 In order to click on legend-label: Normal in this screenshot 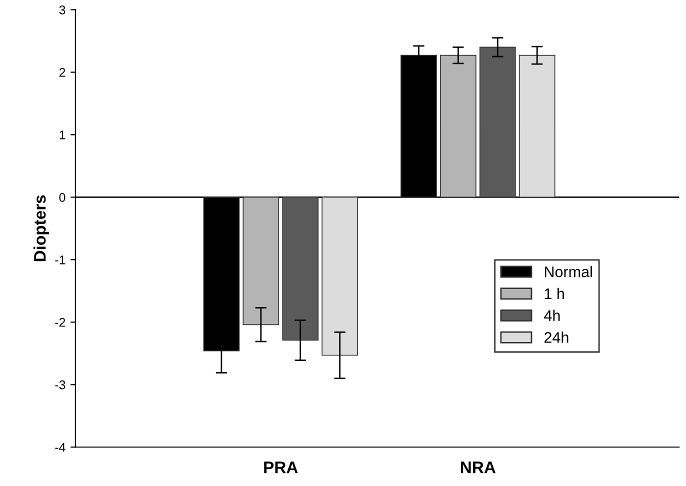, I will do `click(568, 272)`.